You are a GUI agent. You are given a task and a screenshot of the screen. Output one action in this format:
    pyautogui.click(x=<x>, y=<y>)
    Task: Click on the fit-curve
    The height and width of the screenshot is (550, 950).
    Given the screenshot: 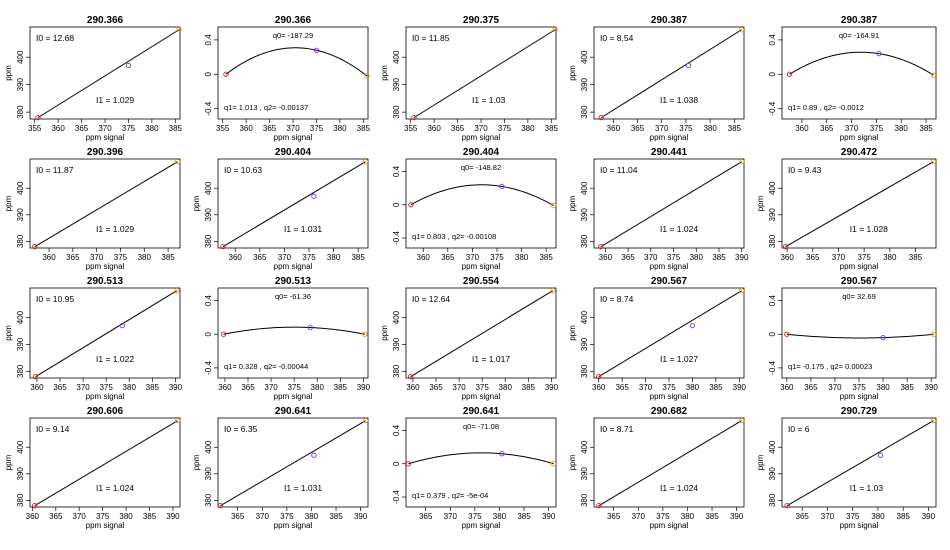 What is the action you would take?
    pyautogui.click(x=861, y=63)
    